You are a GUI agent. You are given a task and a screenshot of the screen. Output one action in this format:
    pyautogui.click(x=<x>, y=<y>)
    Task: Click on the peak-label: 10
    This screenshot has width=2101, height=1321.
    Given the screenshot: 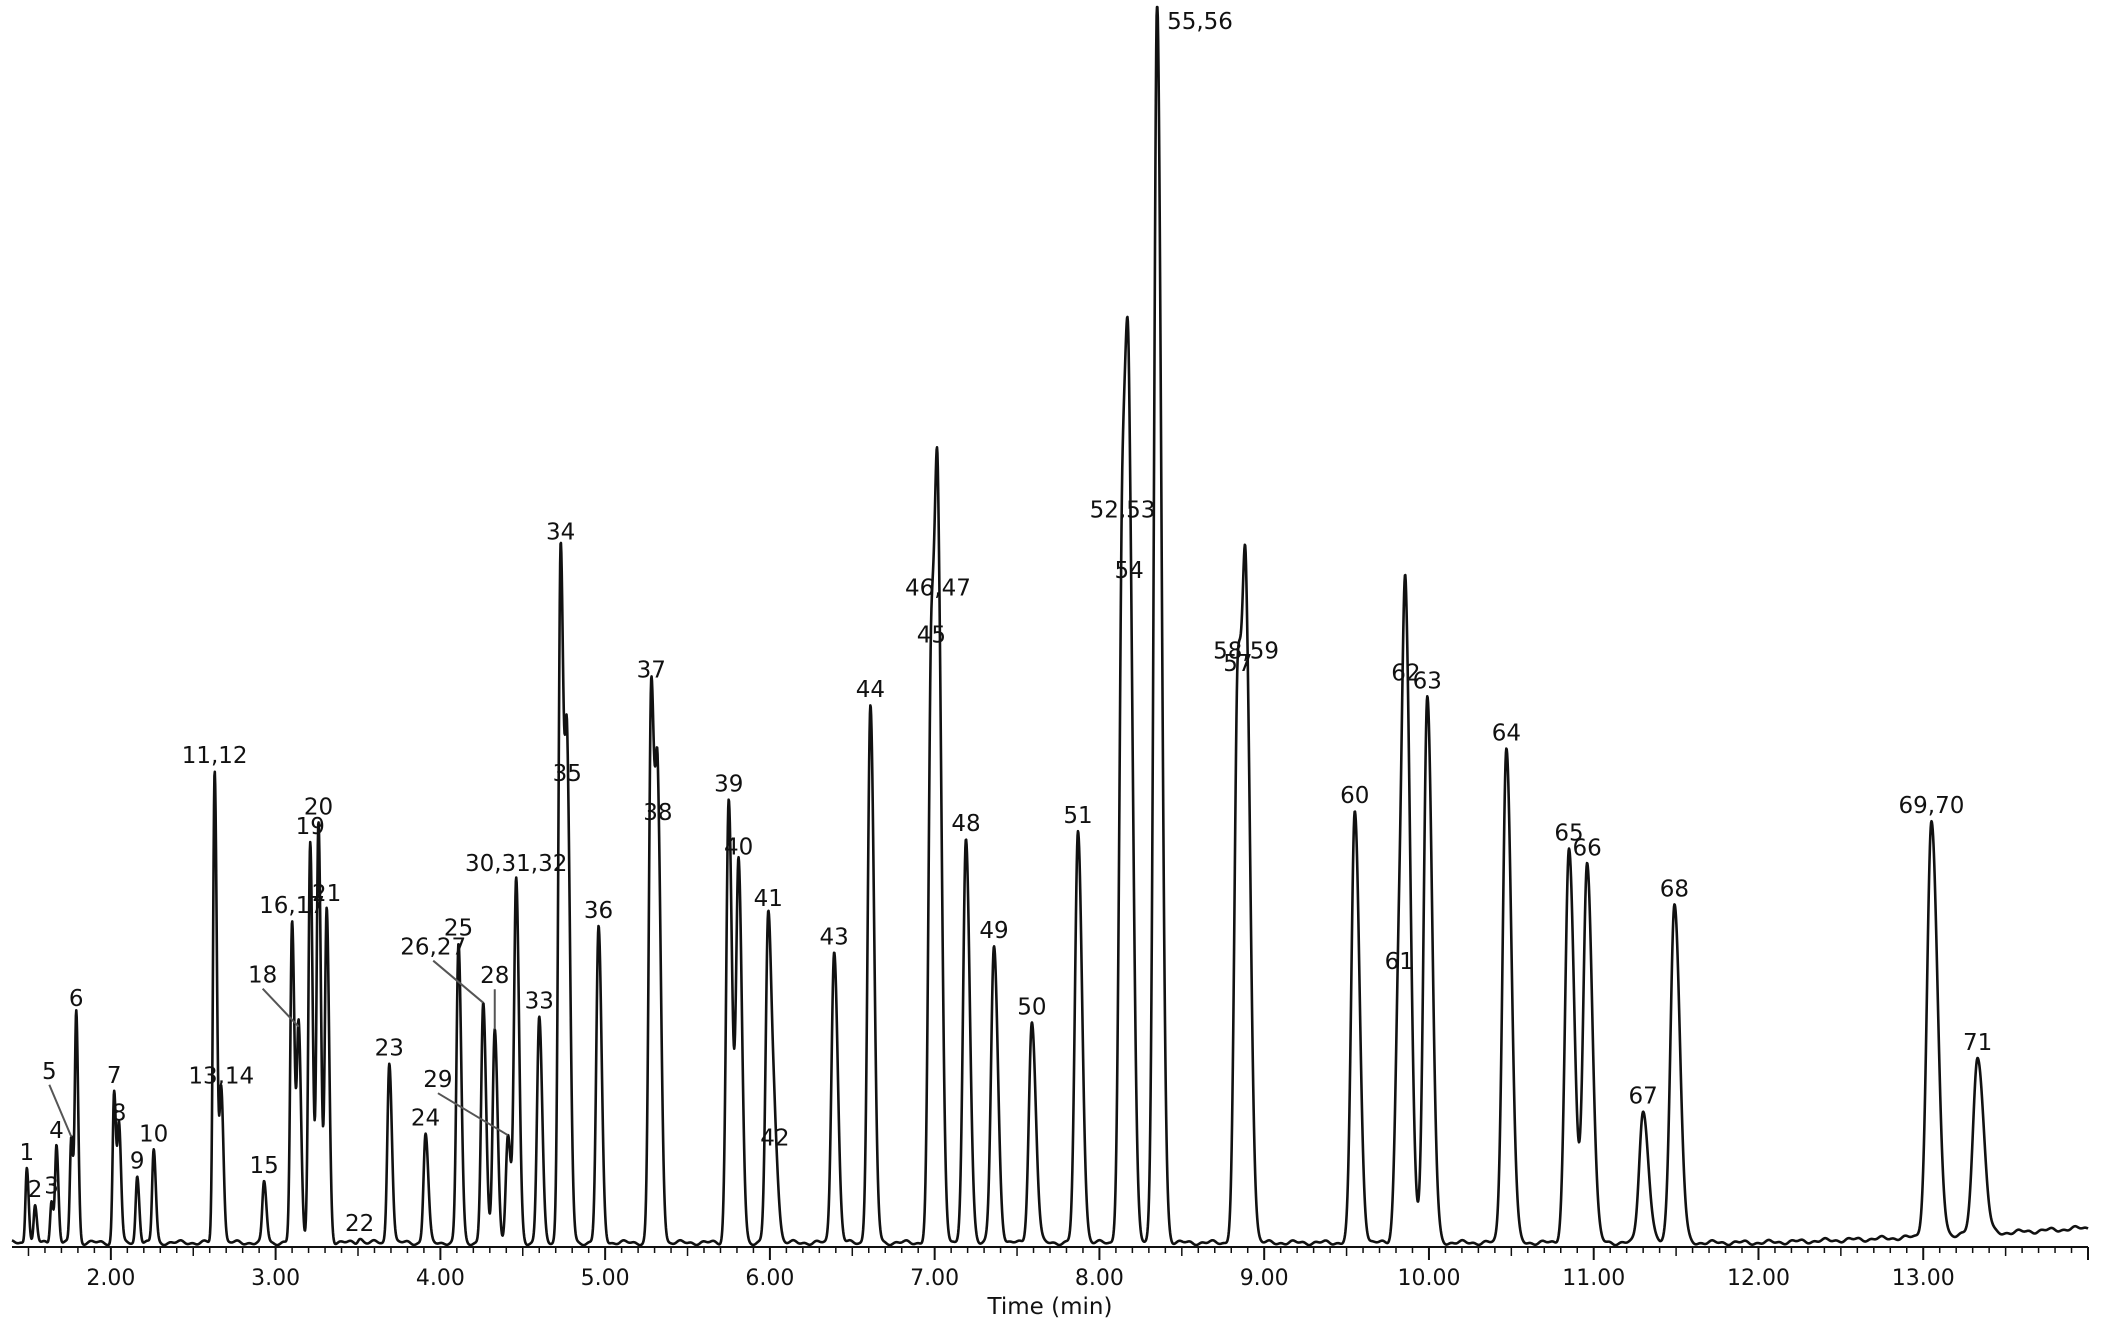 What is the action you would take?
    pyautogui.click(x=153, y=1134)
    